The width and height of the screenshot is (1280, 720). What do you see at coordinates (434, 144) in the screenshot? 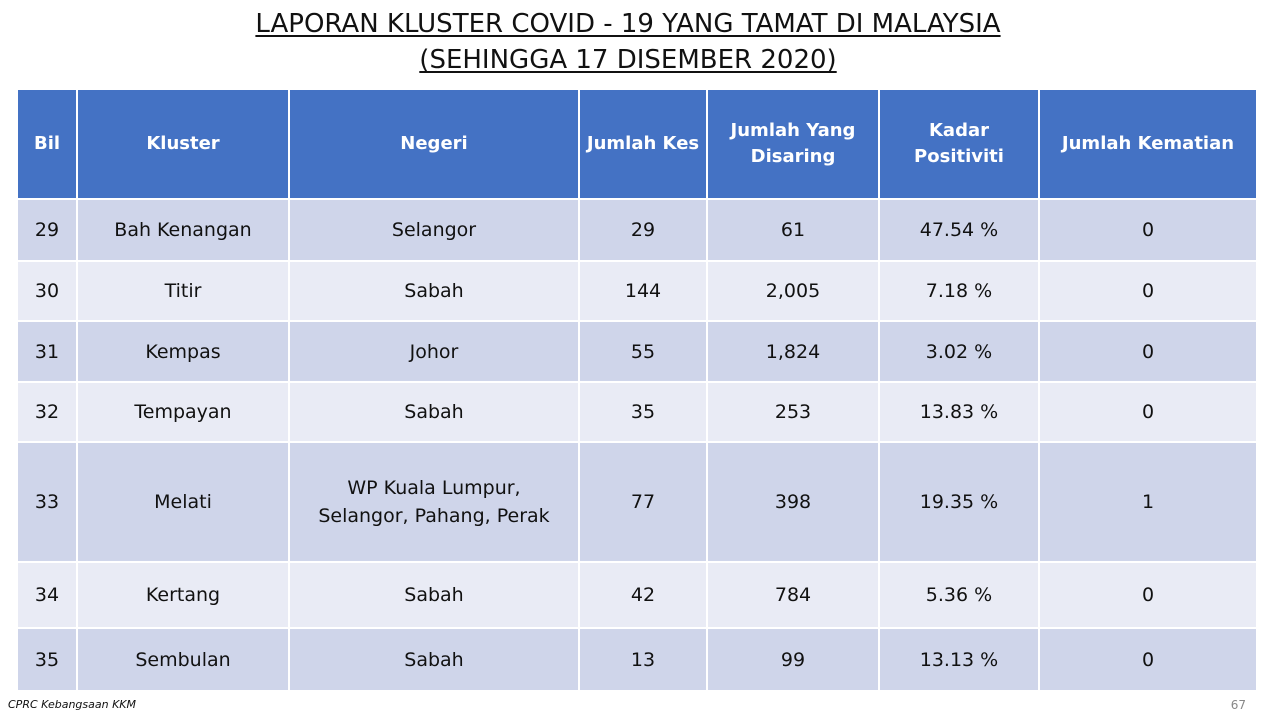
I see `header-negeri: Negeri` at bounding box center [434, 144].